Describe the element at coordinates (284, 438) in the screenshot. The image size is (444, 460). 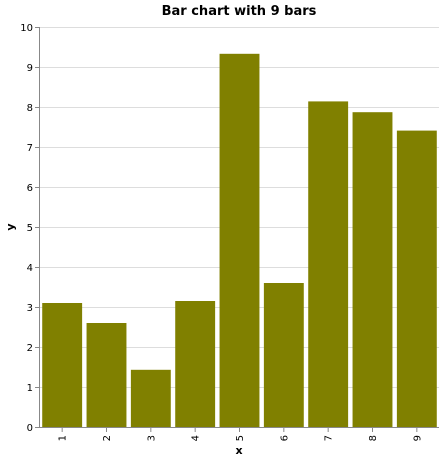
I see `x-tick-label: 6` at that location.